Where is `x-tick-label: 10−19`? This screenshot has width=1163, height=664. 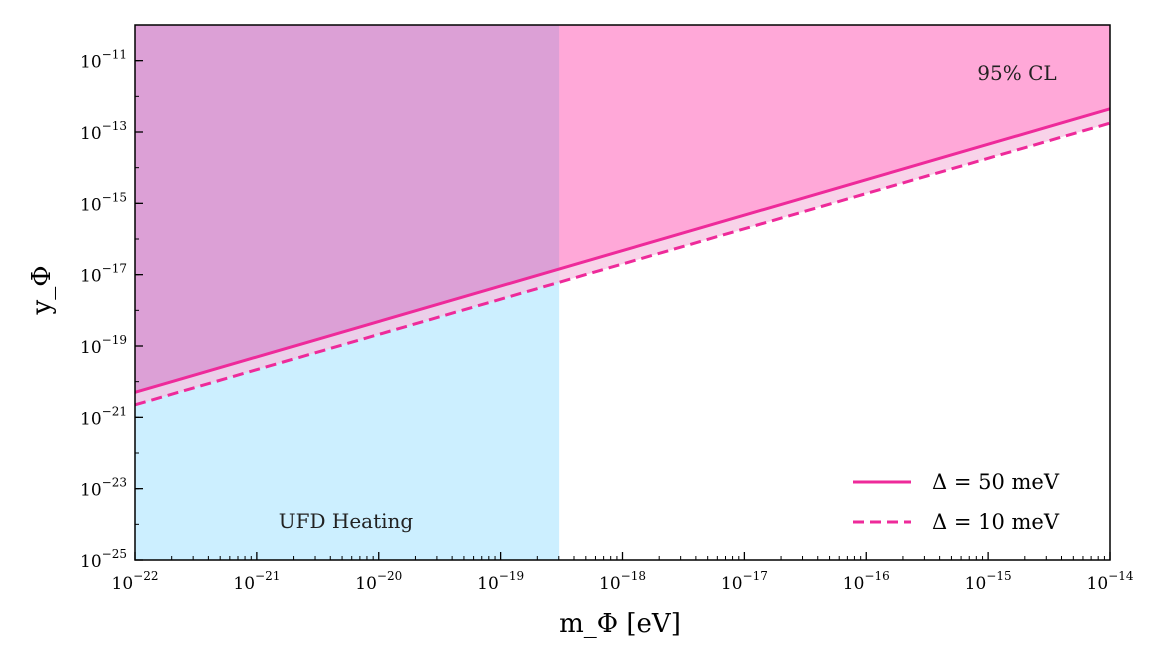 x-tick-label: 10−19 is located at coordinates (500, 581).